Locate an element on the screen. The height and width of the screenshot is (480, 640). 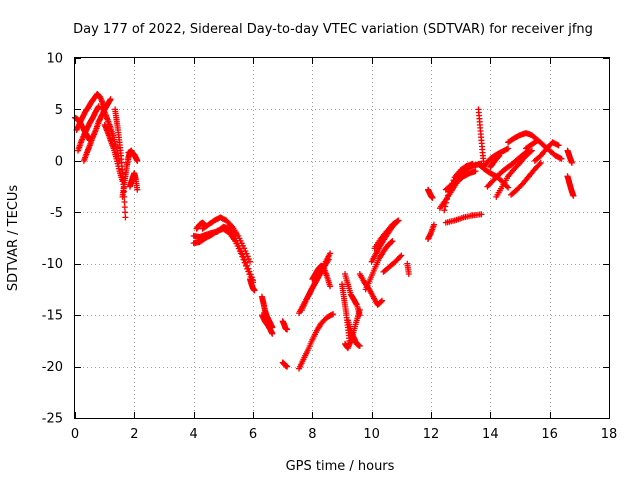
series-arc-16-6.3h is located at coordinates (267, 324).